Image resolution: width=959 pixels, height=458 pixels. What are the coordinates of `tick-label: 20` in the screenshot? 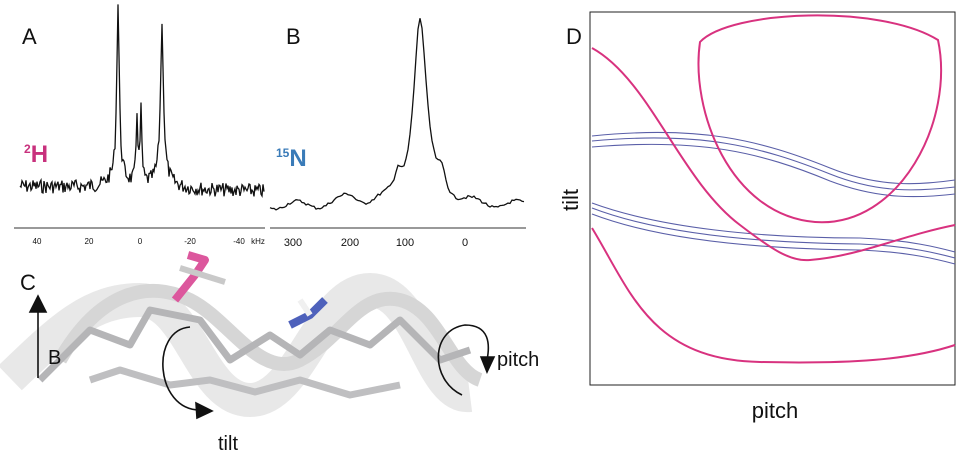 It's located at (89, 241).